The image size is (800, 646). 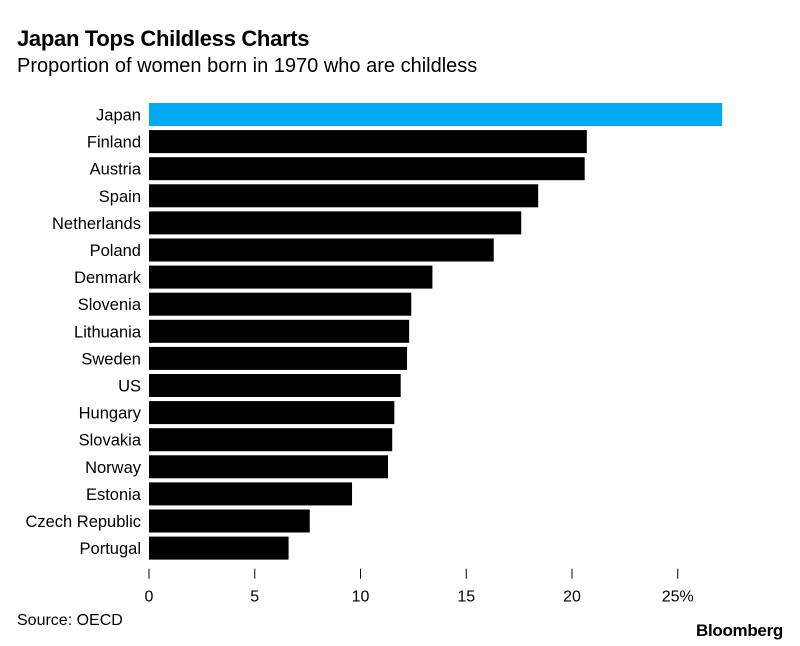 I want to click on bar-us, so click(x=275, y=385).